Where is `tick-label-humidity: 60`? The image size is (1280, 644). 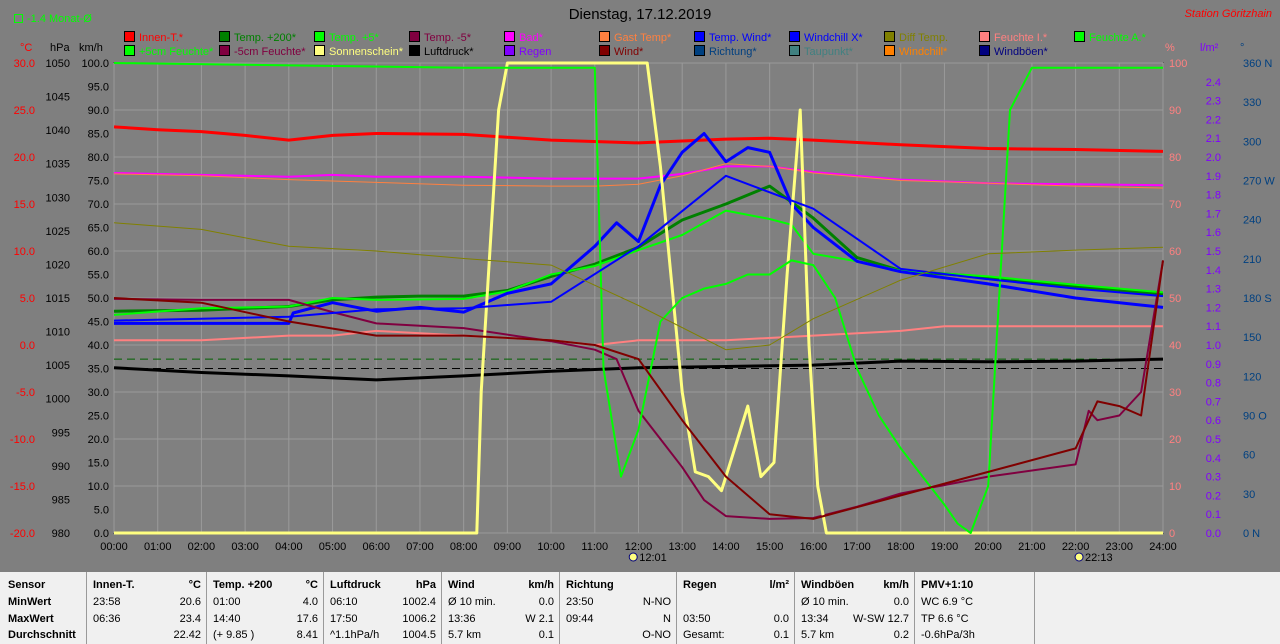 tick-label-humidity: 60 is located at coordinates (1175, 252).